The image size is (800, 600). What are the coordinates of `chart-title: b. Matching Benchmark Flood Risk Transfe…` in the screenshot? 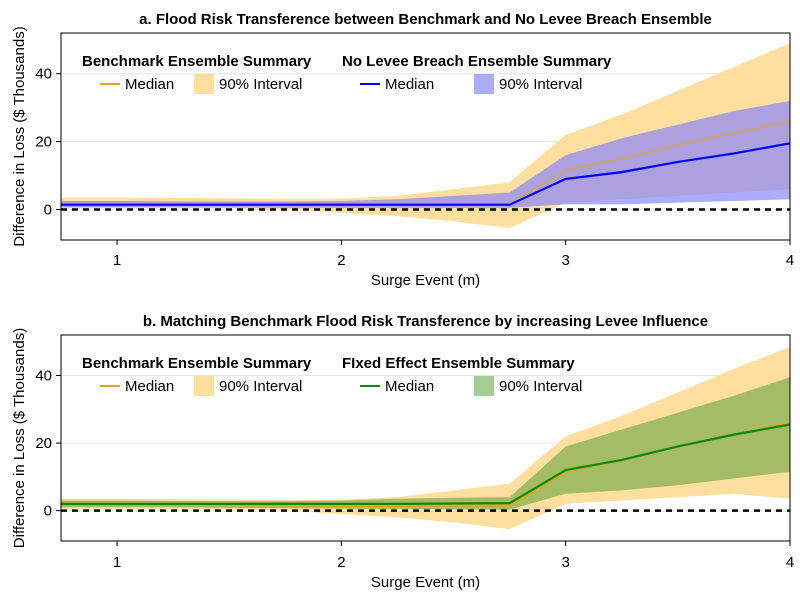 It's located at (425, 321).